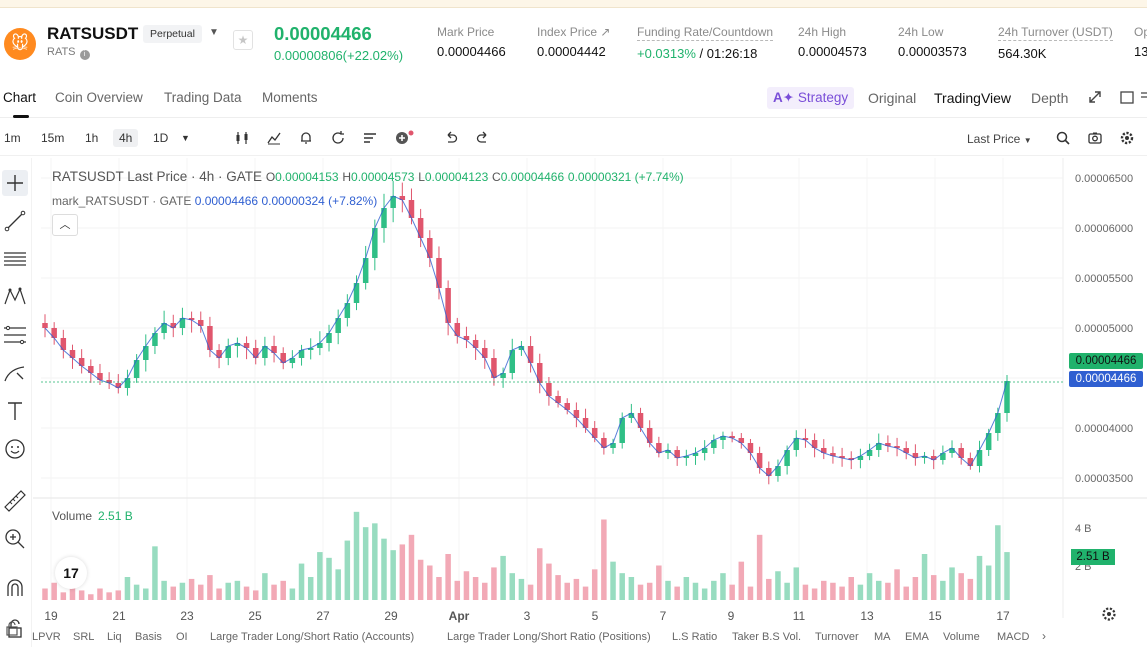  Describe the element at coordinates (917, 637) in the screenshot. I see `indicator-ema: EMA` at that location.